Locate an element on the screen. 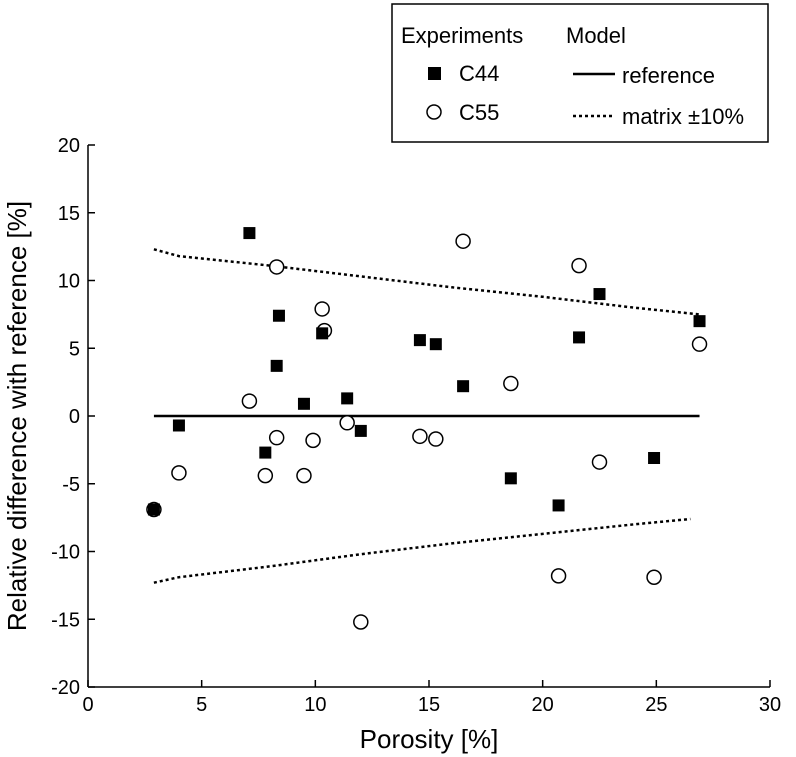 The width and height of the screenshot is (796, 757). legend-model-heading: Model is located at coordinates (596, 35).